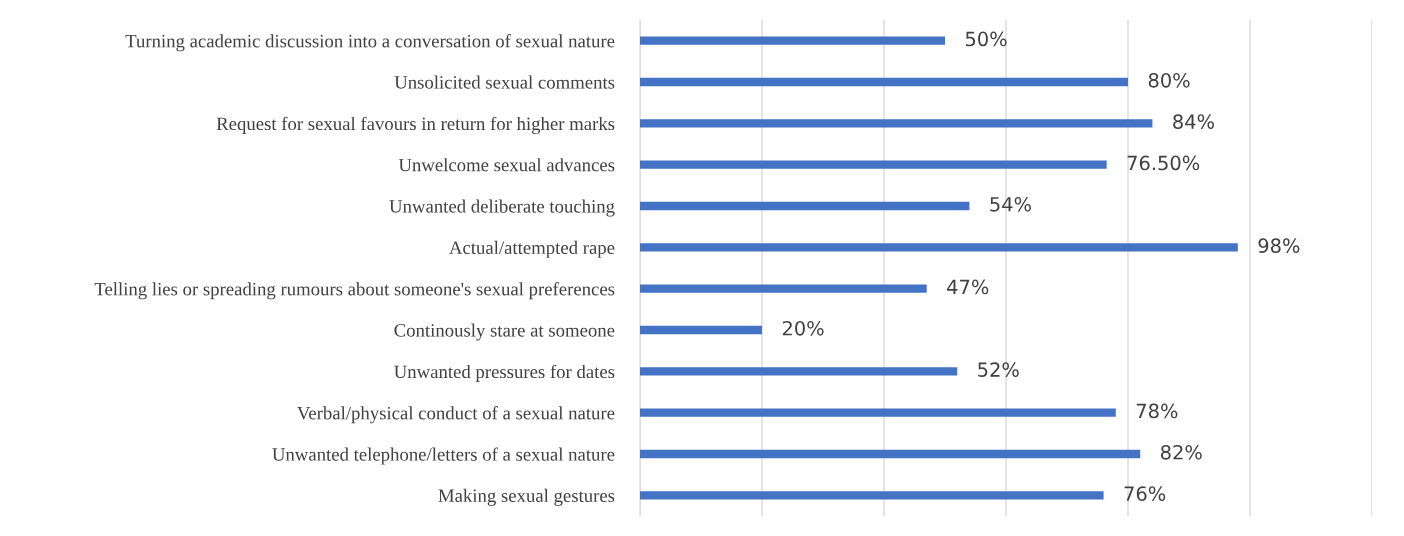  What do you see at coordinates (1163, 163) in the screenshot?
I see `data-label: 76.50%` at bounding box center [1163, 163].